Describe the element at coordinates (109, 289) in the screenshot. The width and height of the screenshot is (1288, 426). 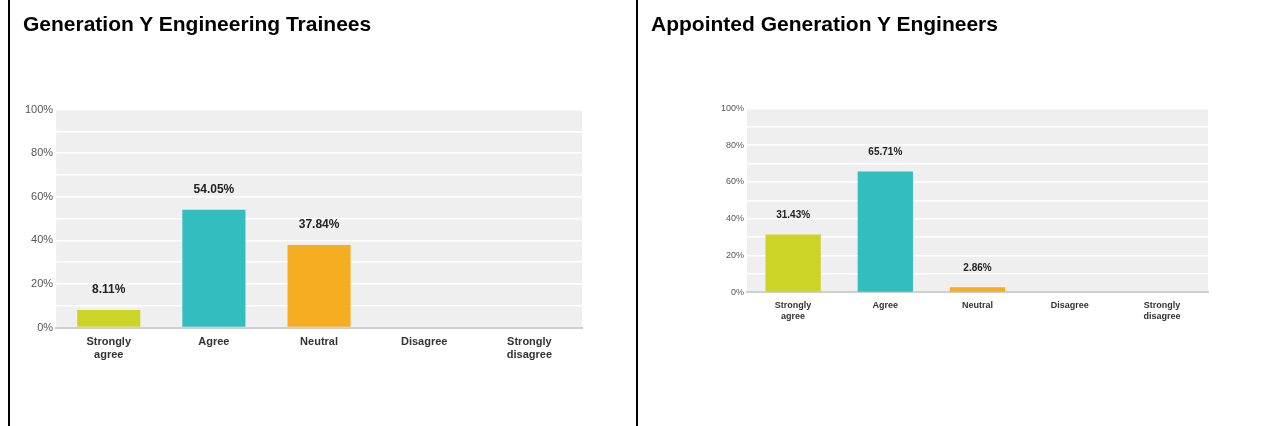
I see `data-label: 8.11%` at that location.